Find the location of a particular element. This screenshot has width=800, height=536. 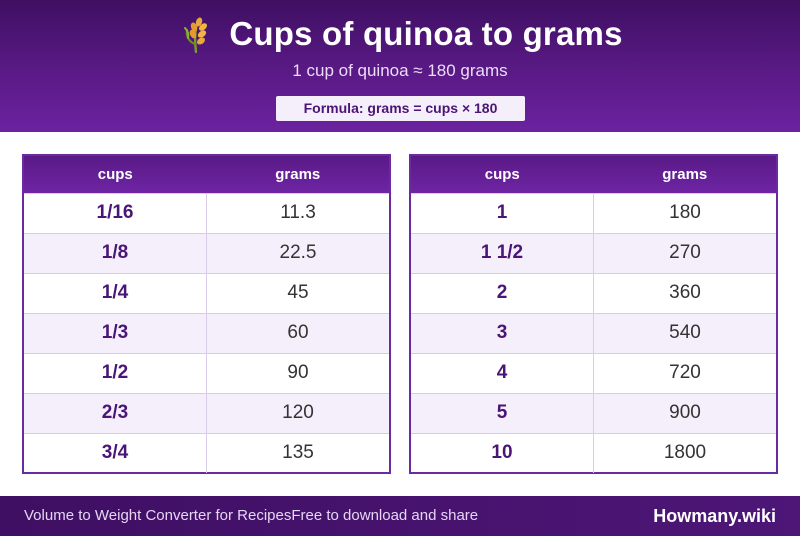

cups-cell: 1/16 is located at coordinates (115, 212).